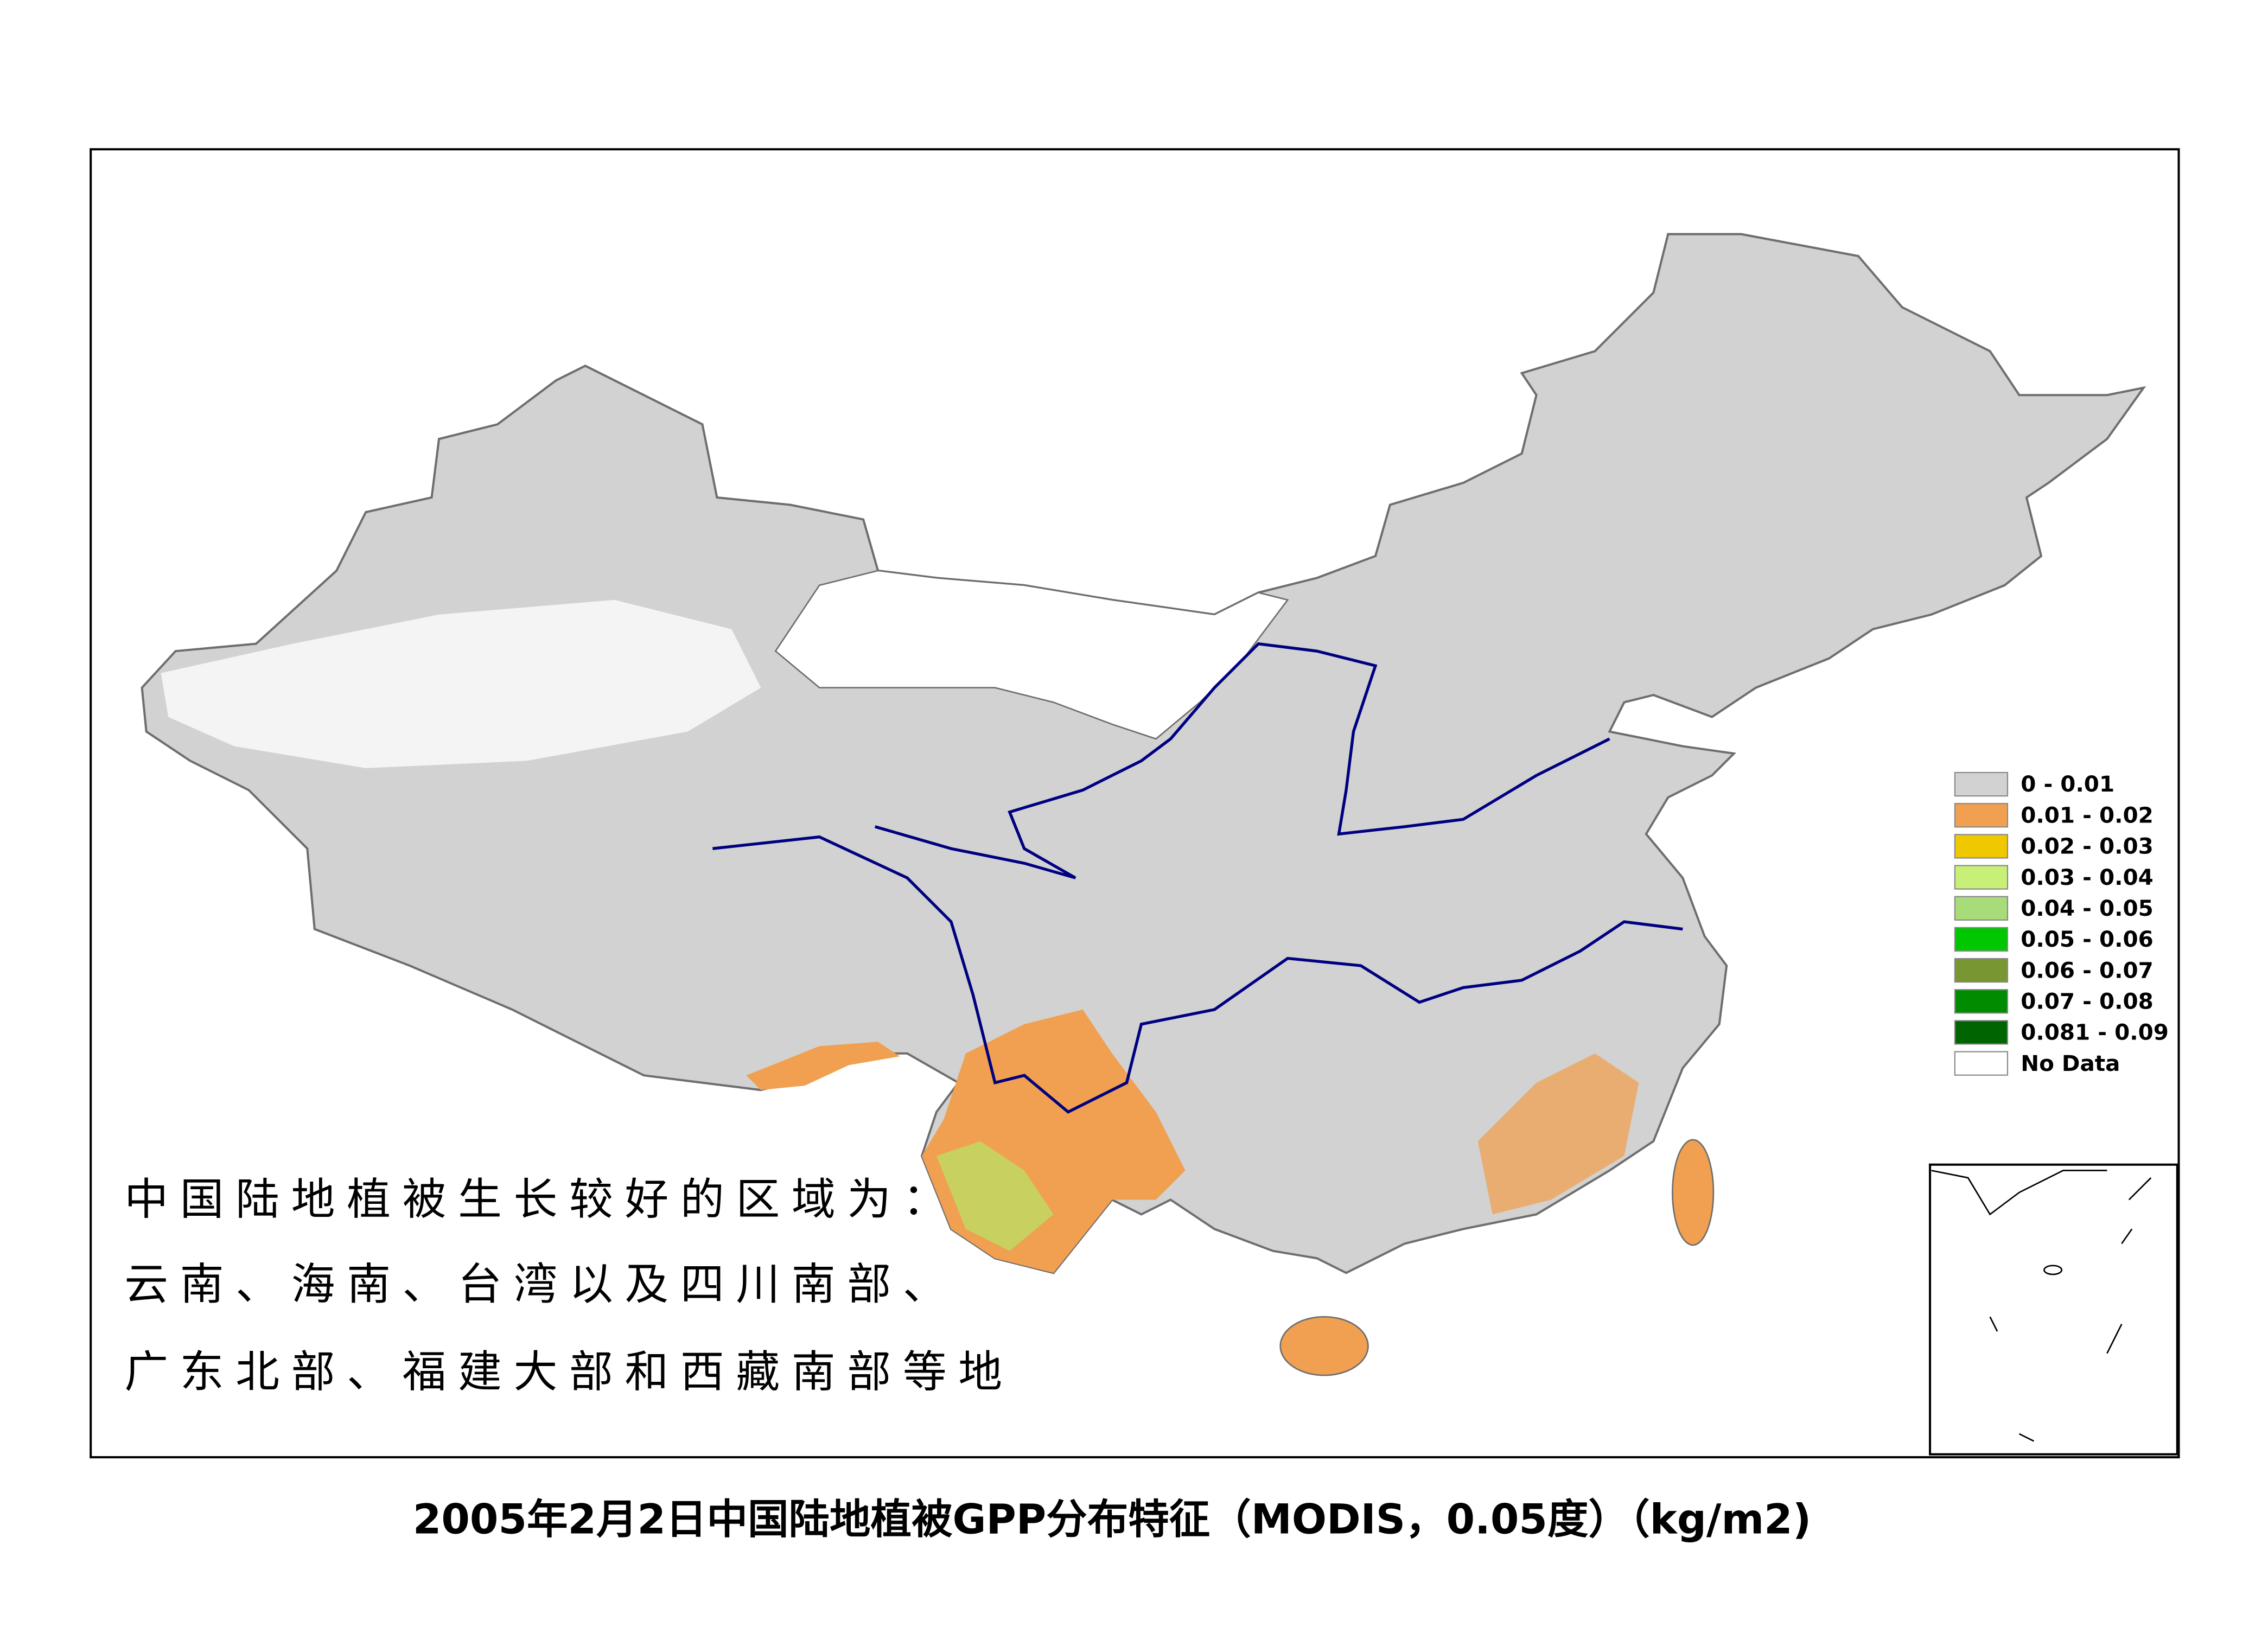  I want to click on inset-frame, so click(2053, 1309).